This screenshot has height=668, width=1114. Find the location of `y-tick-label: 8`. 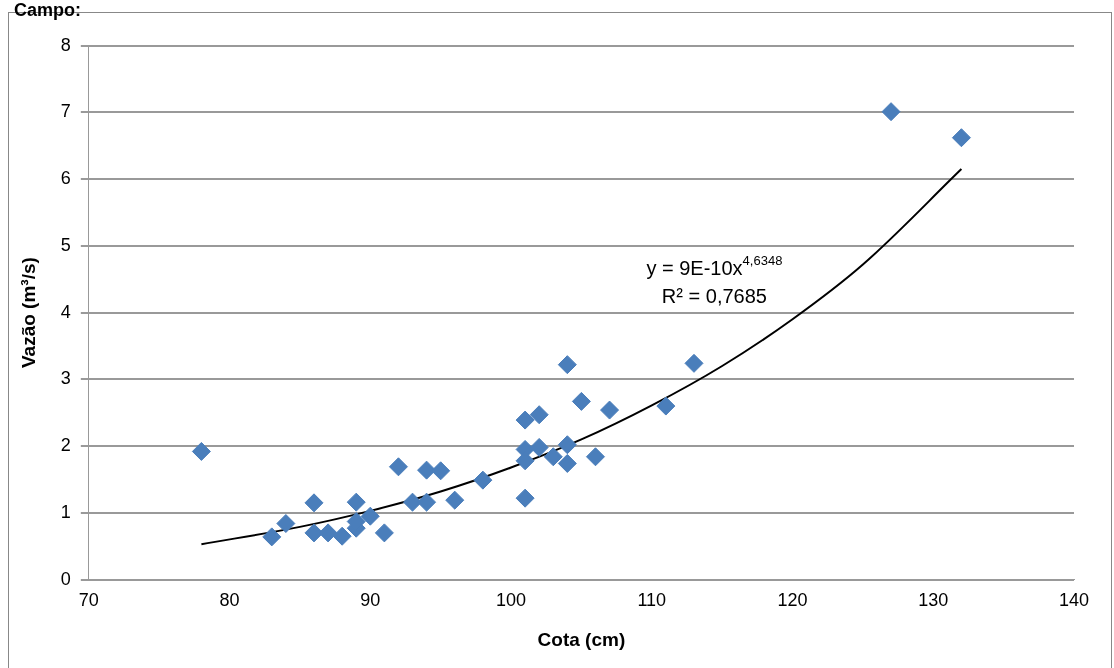

y-tick-label: 8 is located at coordinates (65, 44).